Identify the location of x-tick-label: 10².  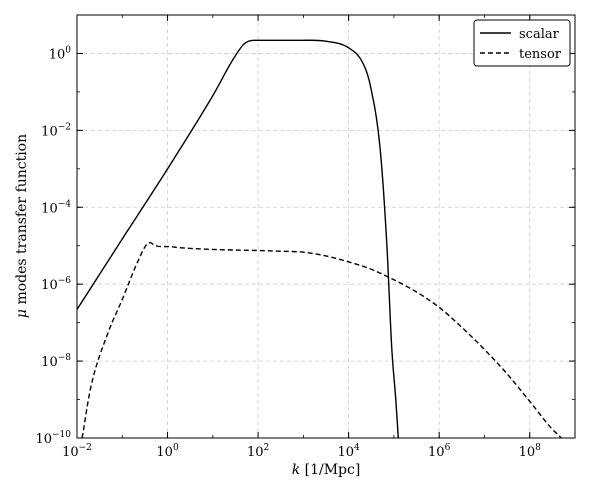
(258, 451).